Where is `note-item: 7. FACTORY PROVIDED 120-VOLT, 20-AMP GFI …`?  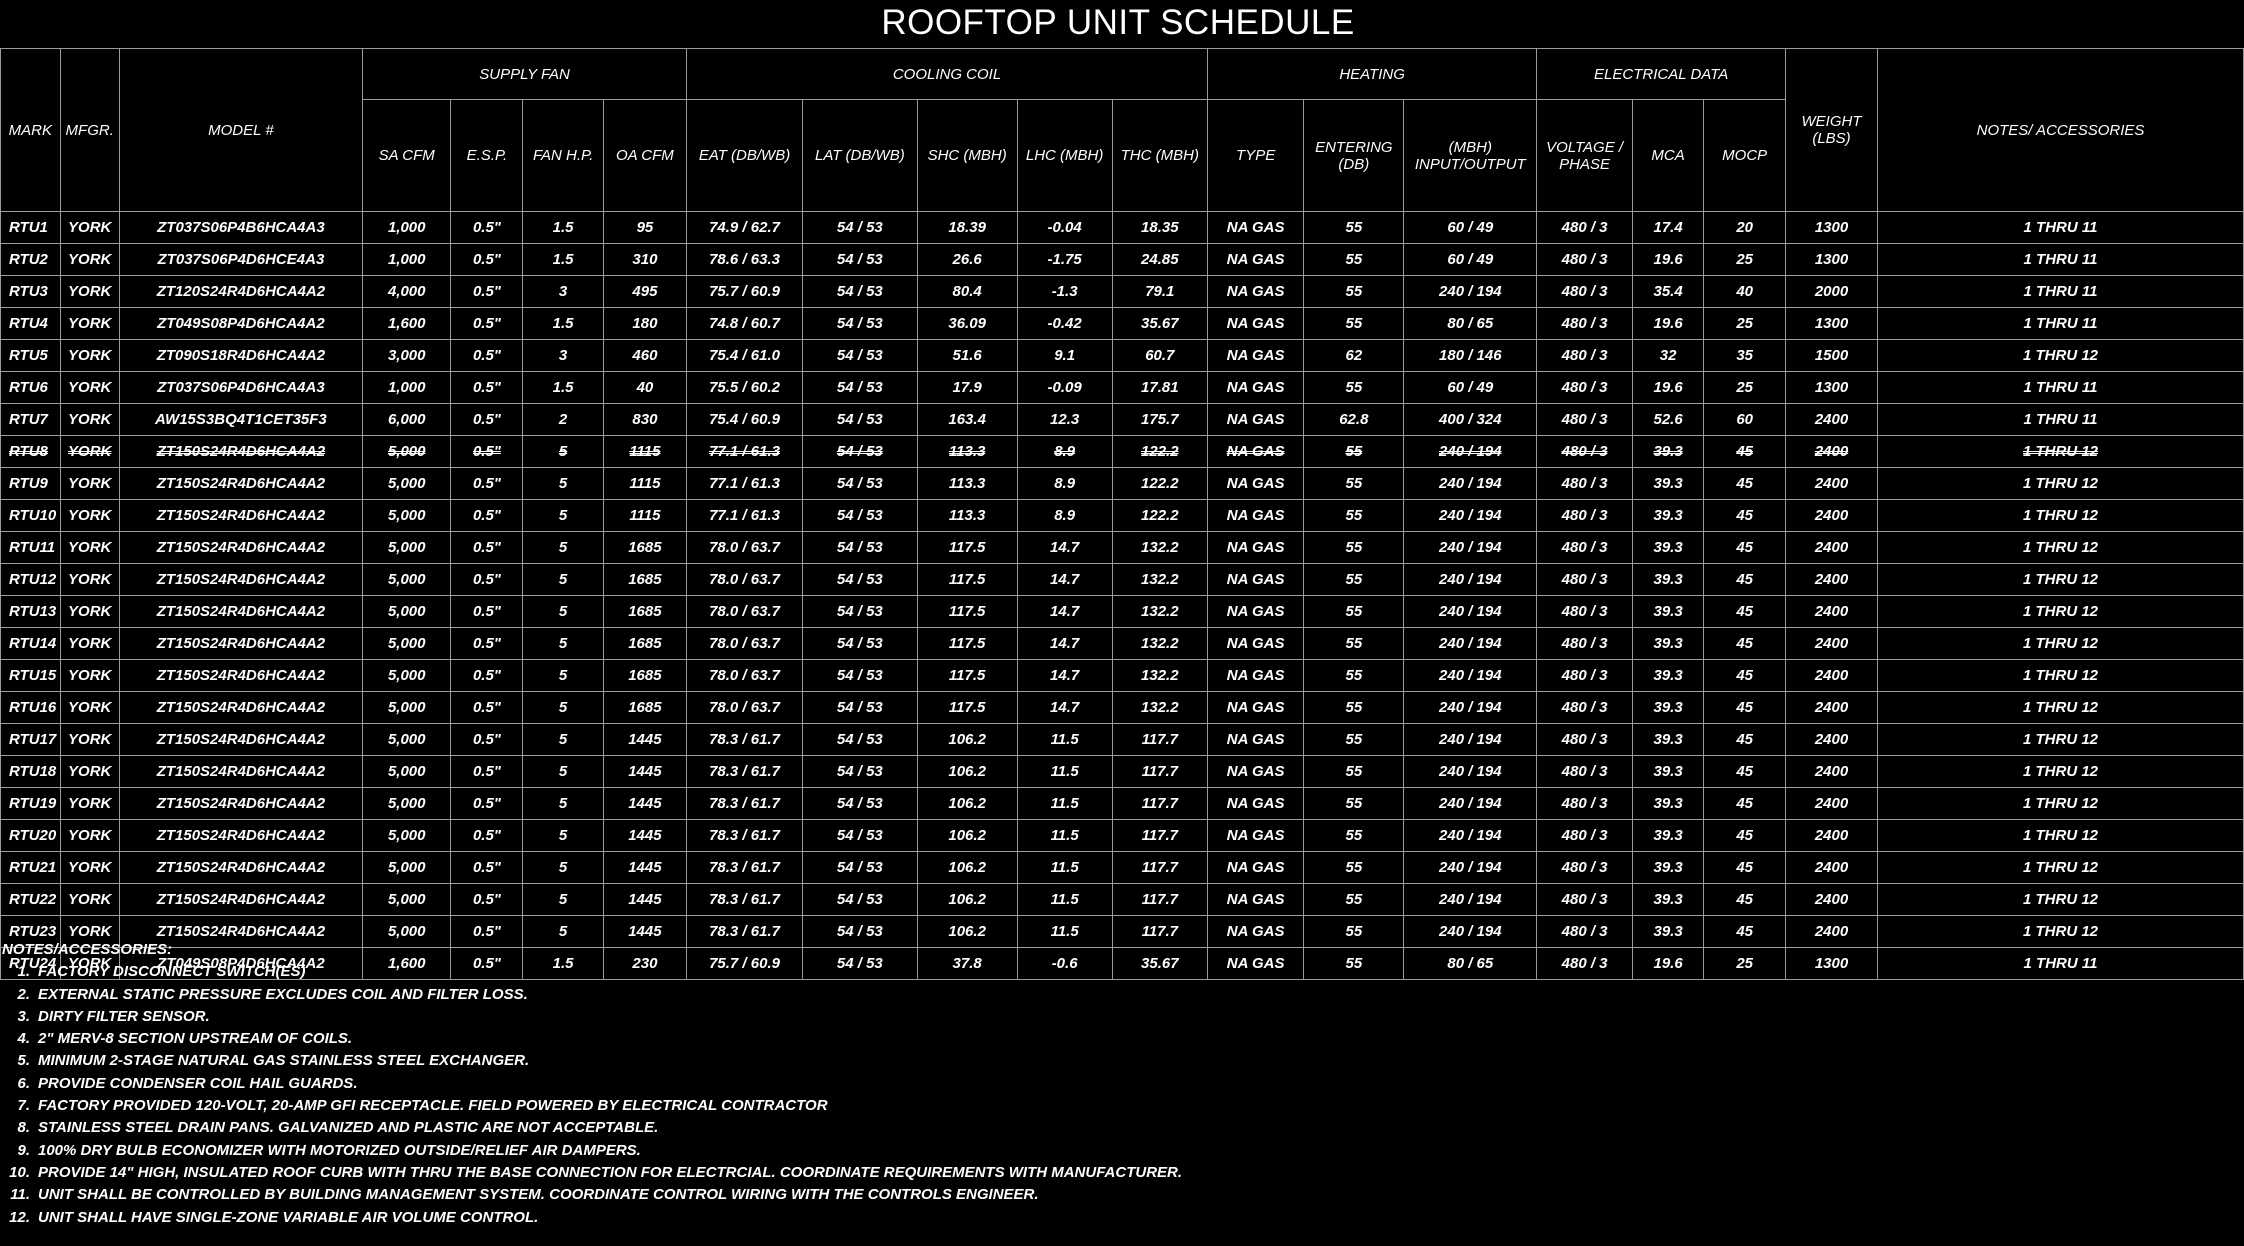
note-item: 7. FACTORY PROVIDED 120-VOLT, 20-AMP GFI … is located at coordinates (592, 1106).